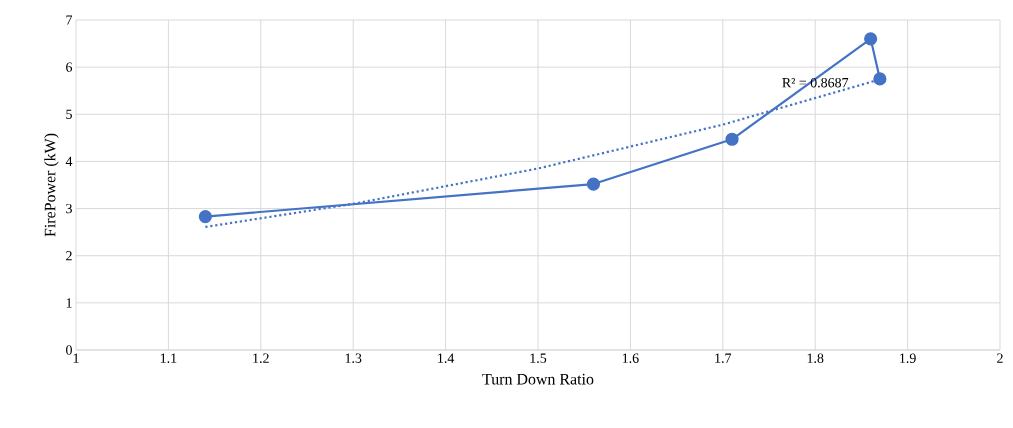 The height and width of the screenshot is (428, 1013). What do you see at coordinates (353, 358) in the screenshot?
I see `x-tick-label: 1.3` at bounding box center [353, 358].